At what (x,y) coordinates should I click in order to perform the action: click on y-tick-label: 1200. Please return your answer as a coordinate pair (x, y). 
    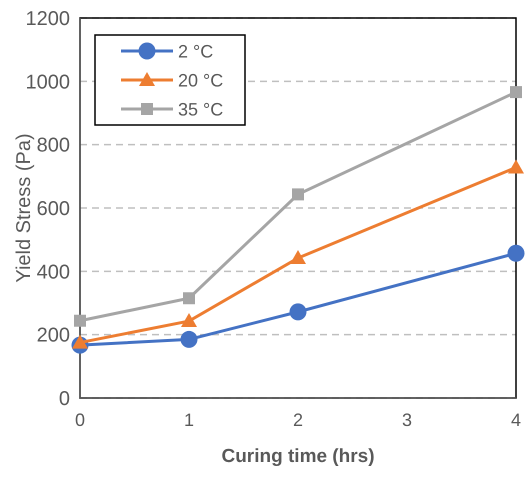
    Looking at the image, I should click on (48, 19).